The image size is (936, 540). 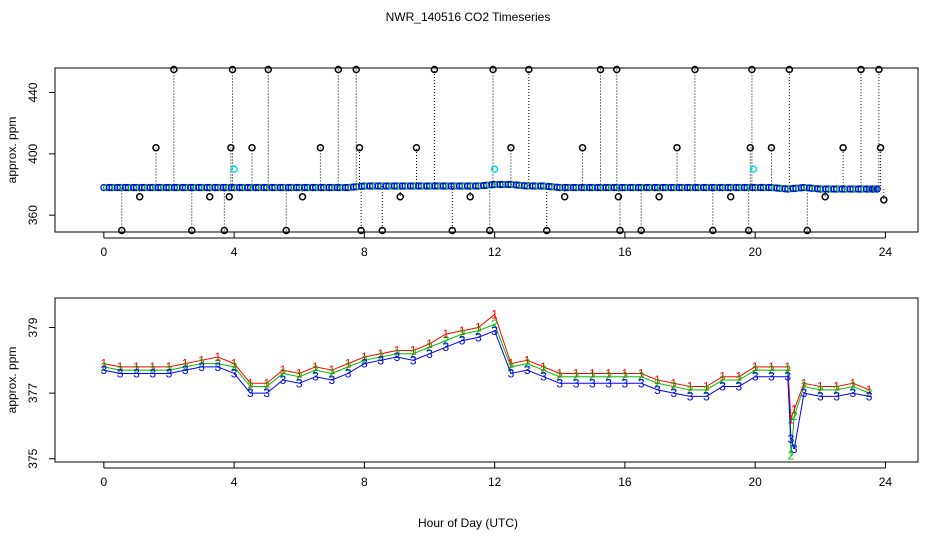 I want to click on bottom-y-tick-label: 375, so click(x=33, y=458).